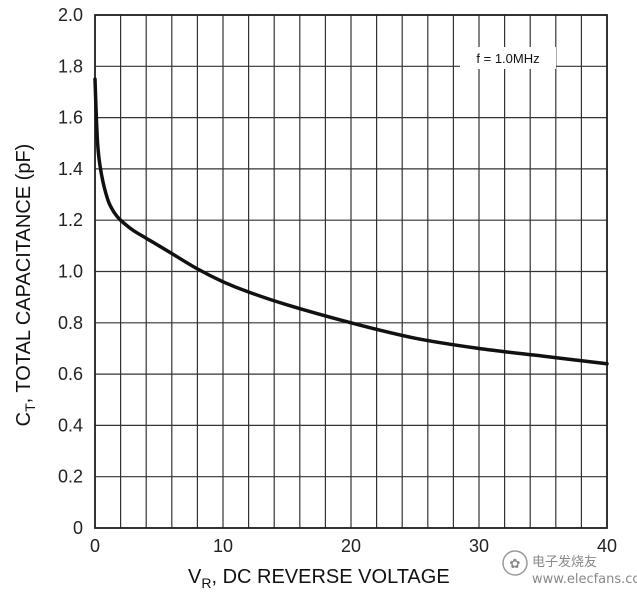  I want to click on y-tick-label: 1.2, so click(70, 220).